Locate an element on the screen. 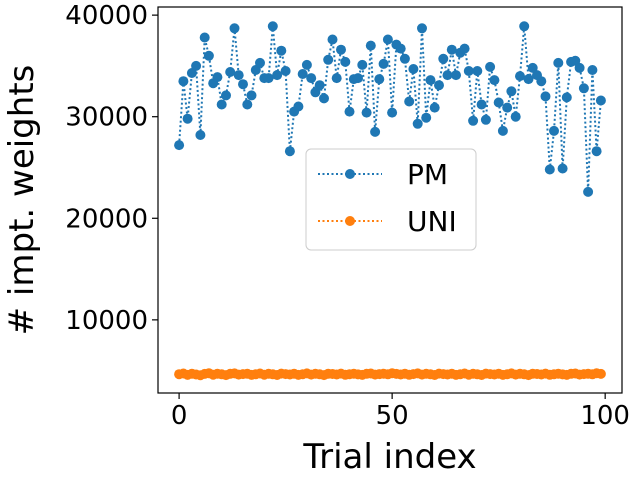 This screenshot has height=480, width=640. y-tick-label: 30000 is located at coordinates (106, 118).